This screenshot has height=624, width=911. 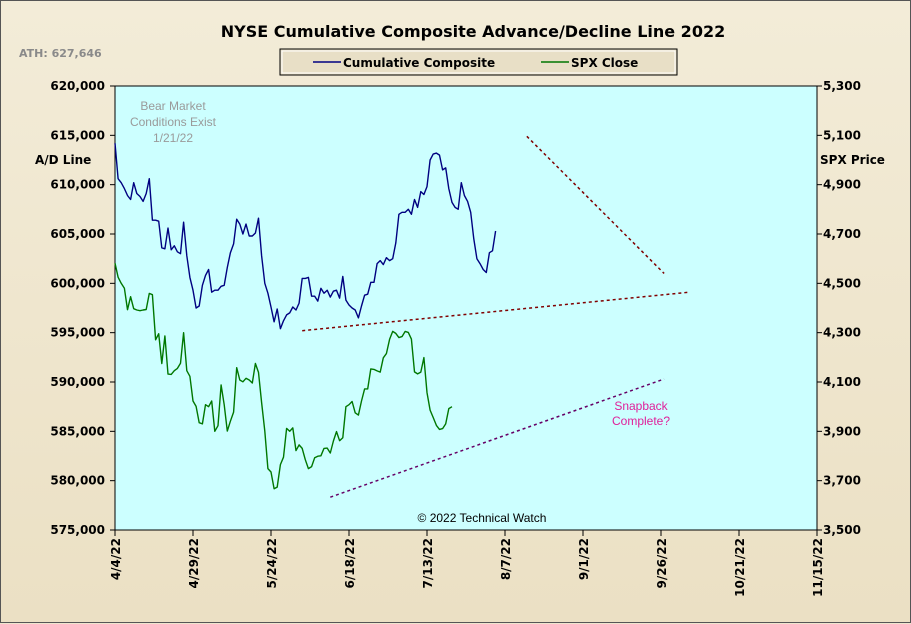 I want to click on y-left-tick-label: 575,000, so click(x=77, y=530).